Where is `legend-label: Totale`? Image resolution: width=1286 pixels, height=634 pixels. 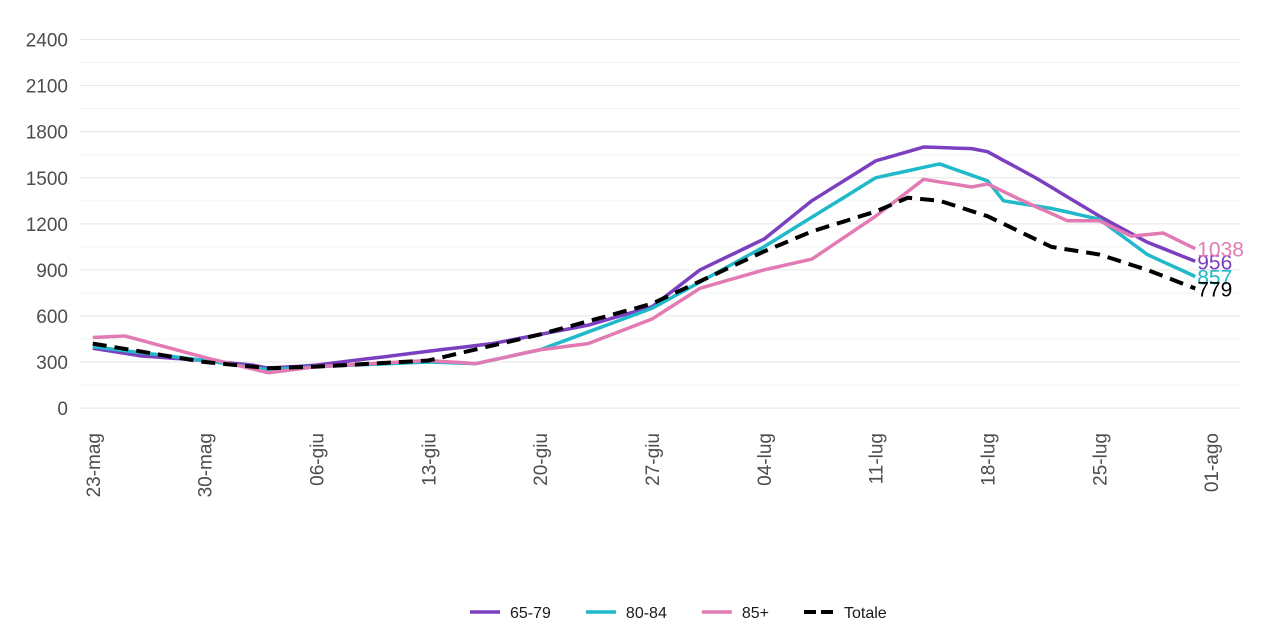 legend-label: Totale is located at coordinates (865, 613).